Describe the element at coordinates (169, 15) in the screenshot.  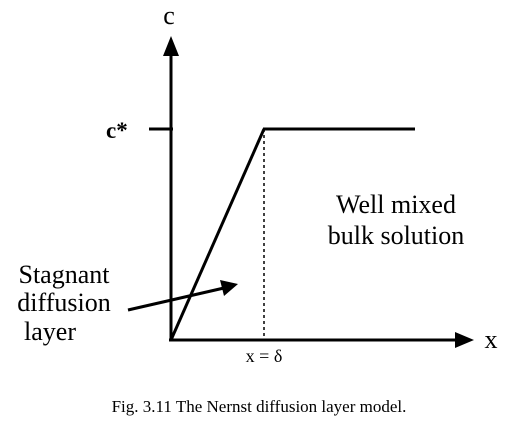
I see `y-axis-label: c` at that location.